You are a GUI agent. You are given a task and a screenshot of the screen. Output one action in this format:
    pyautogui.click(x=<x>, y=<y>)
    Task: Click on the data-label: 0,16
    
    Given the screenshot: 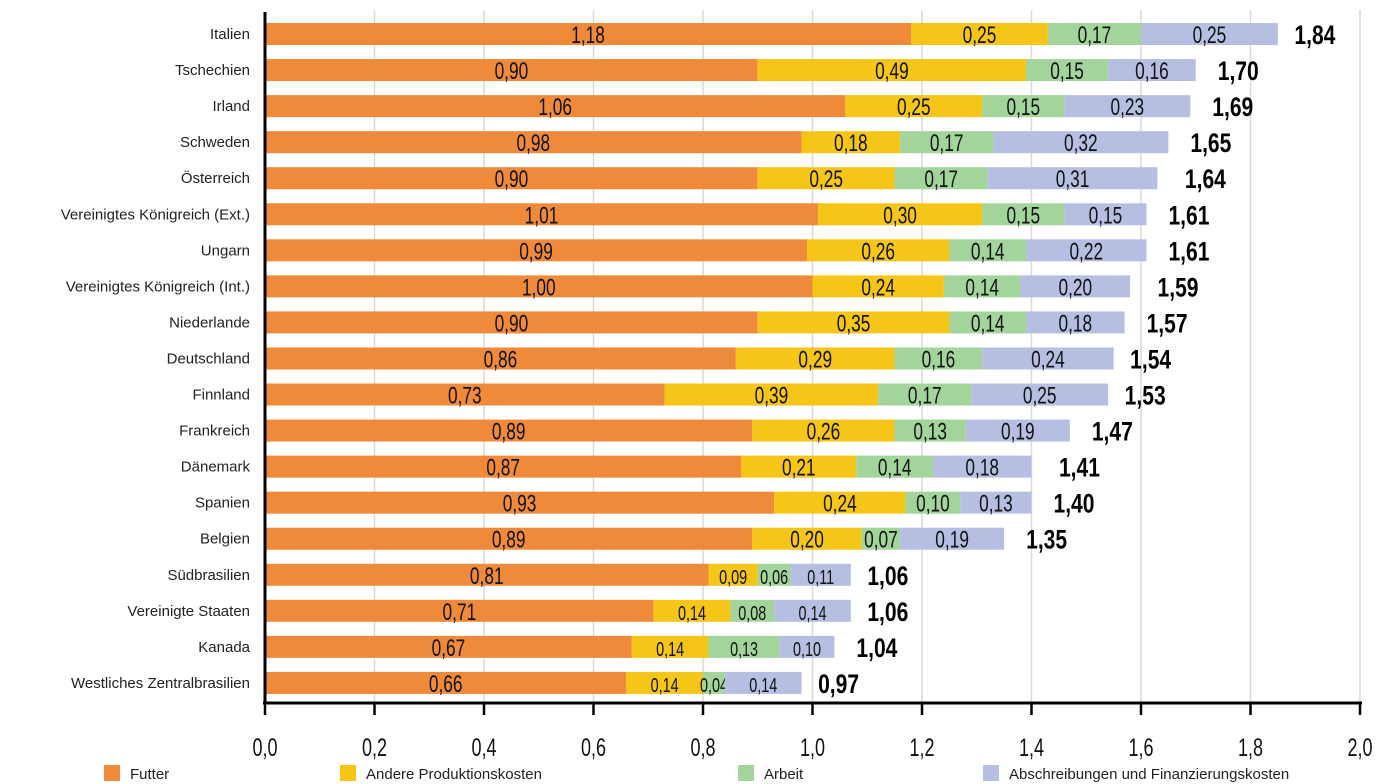 What is the action you would take?
    pyautogui.click(x=1152, y=71)
    